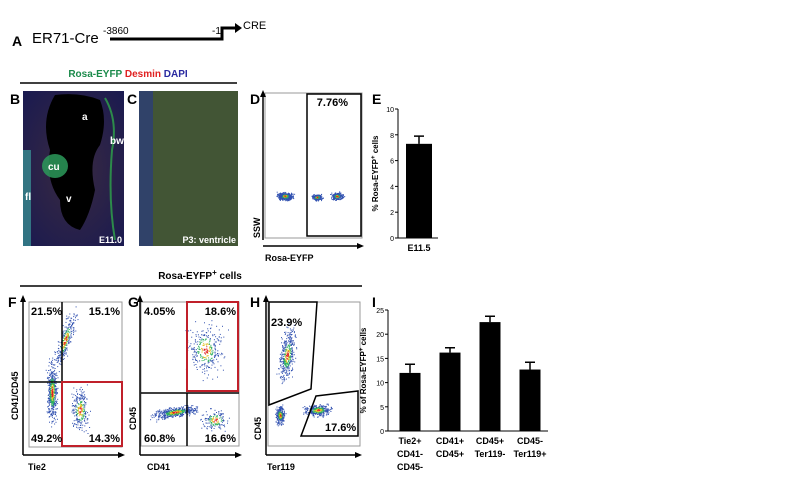 This screenshot has width=800, height=485. I want to click on quadrant-ll-g: 60.8%, so click(159, 439).